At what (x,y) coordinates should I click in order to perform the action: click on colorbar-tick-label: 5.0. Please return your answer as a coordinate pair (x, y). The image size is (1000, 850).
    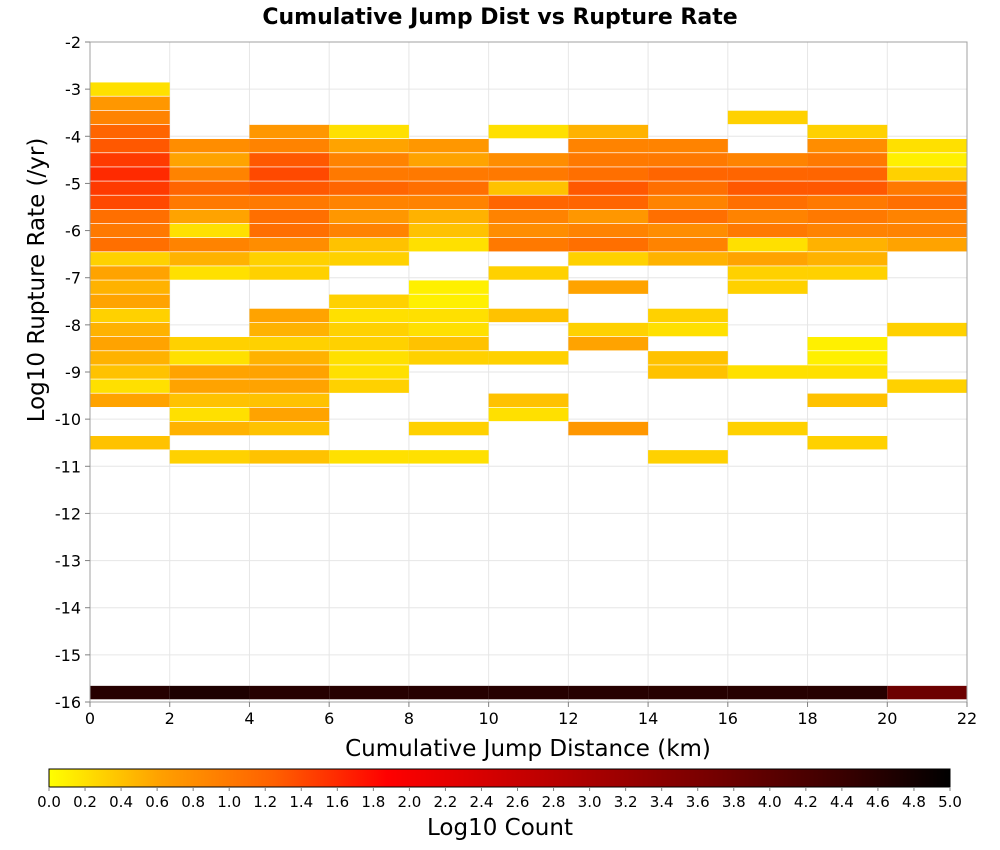
    Looking at the image, I should click on (950, 802).